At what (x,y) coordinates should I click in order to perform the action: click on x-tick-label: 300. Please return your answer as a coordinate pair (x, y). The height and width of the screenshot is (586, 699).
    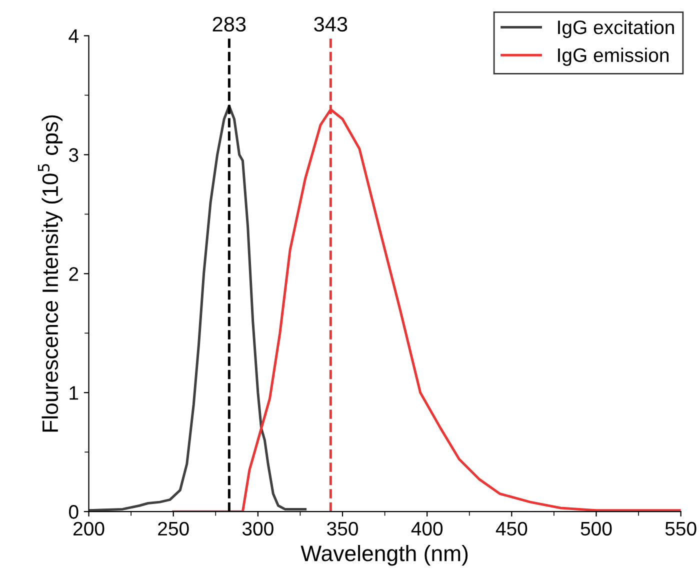
    Looking at the image, I should click on (258, 529).